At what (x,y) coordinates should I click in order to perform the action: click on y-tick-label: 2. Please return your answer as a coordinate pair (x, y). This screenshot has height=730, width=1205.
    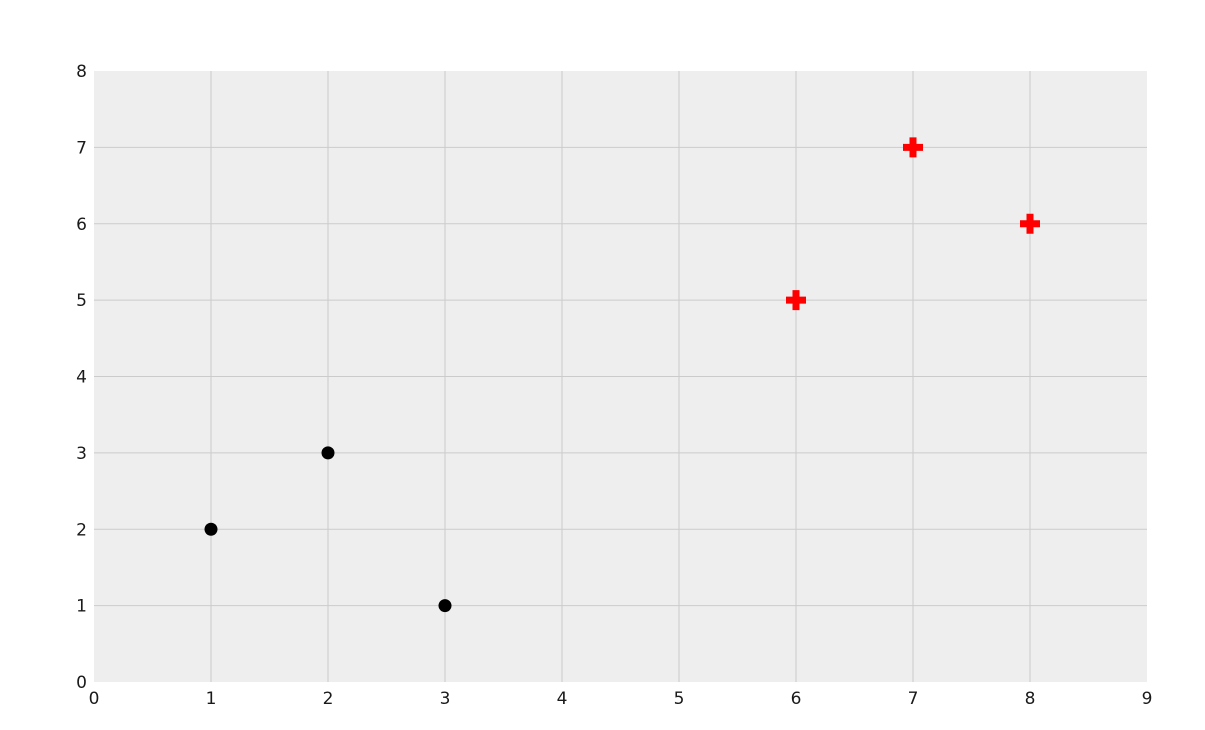
    Looking at the image, I should click on (81, 530).